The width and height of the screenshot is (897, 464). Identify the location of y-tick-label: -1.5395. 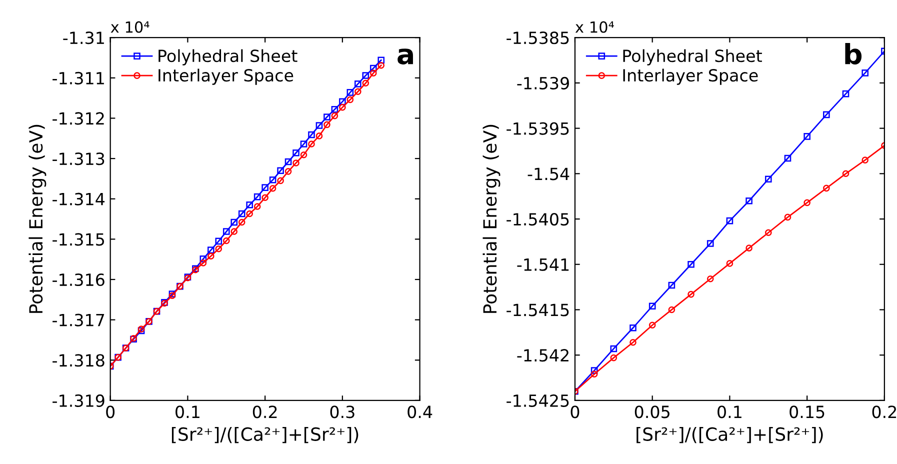
(537, 128).